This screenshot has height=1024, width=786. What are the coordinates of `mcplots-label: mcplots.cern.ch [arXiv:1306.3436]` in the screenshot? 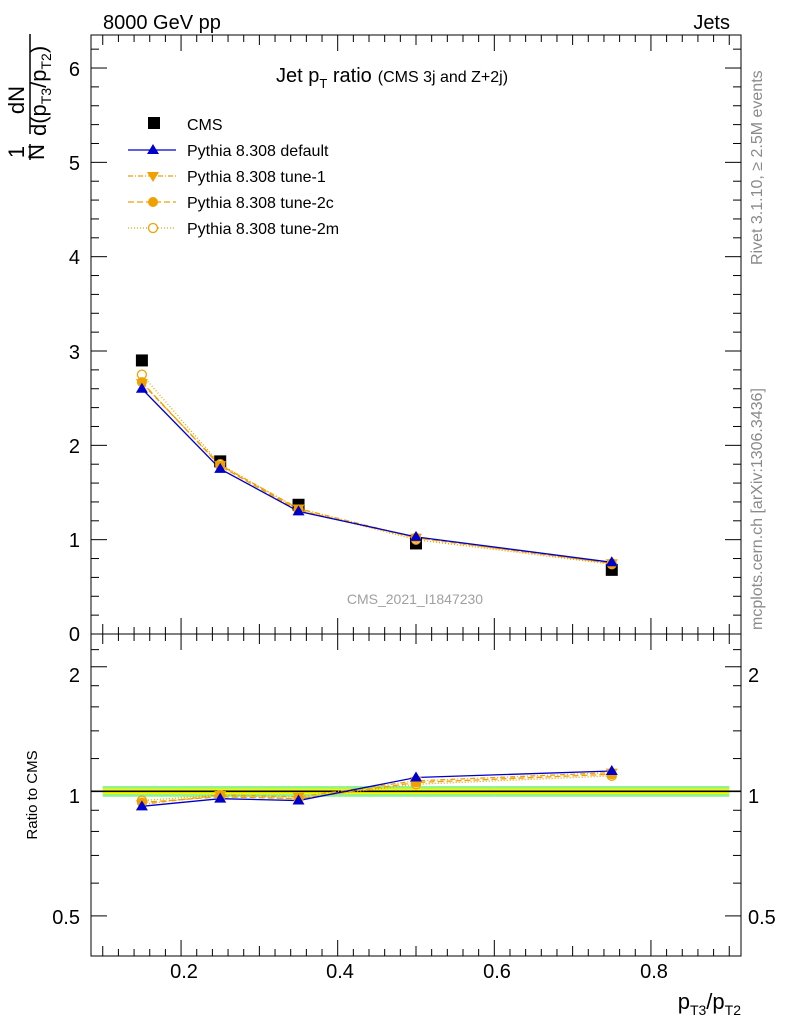 It's located at (757, 509).